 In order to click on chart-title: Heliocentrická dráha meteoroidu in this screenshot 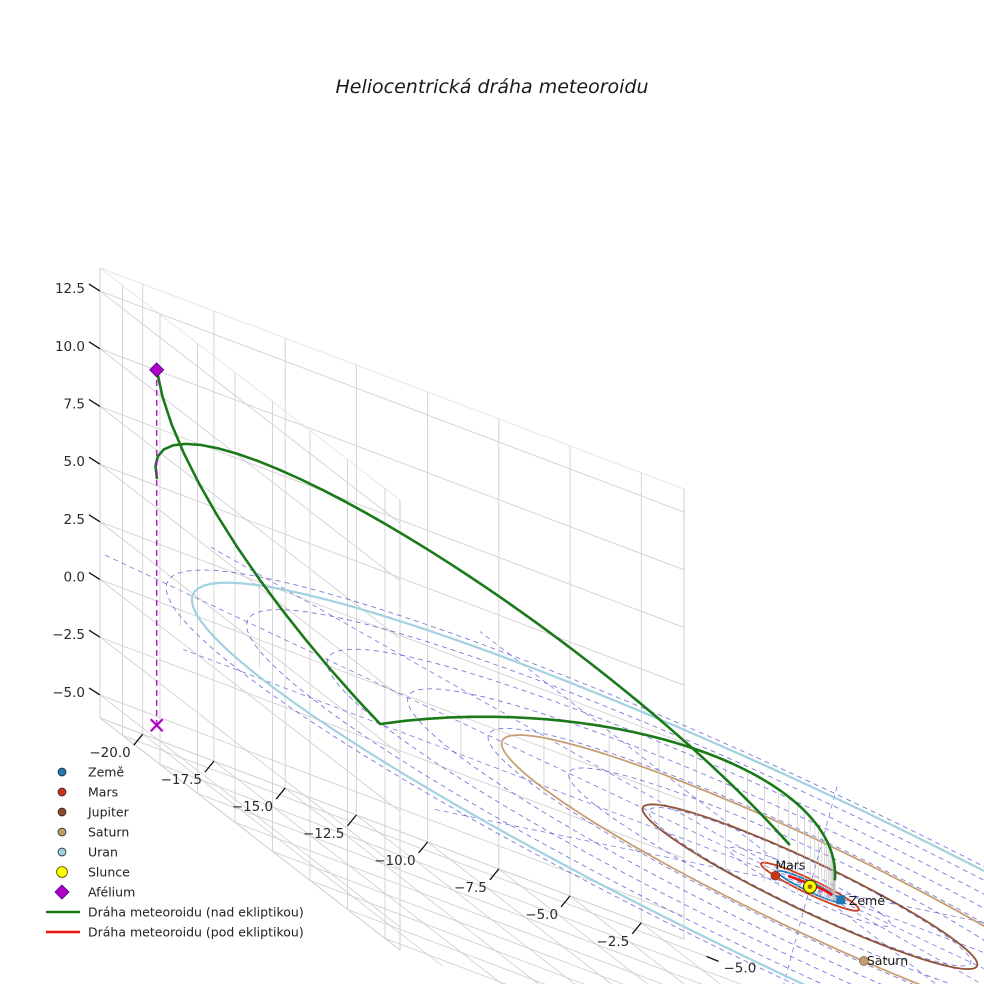, I will do `click(491, 87)`.